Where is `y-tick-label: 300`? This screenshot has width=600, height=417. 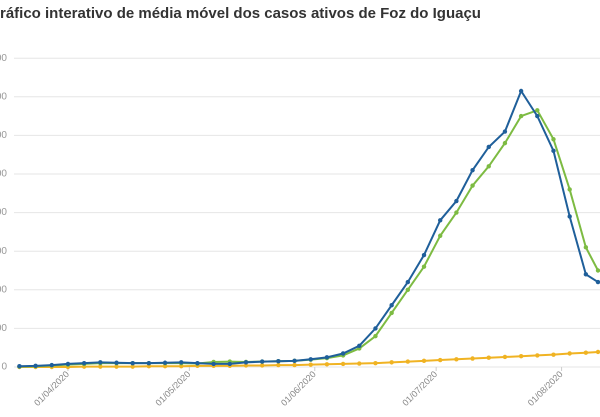
y-tick-label: 300 is located at coordinates (3, 251).